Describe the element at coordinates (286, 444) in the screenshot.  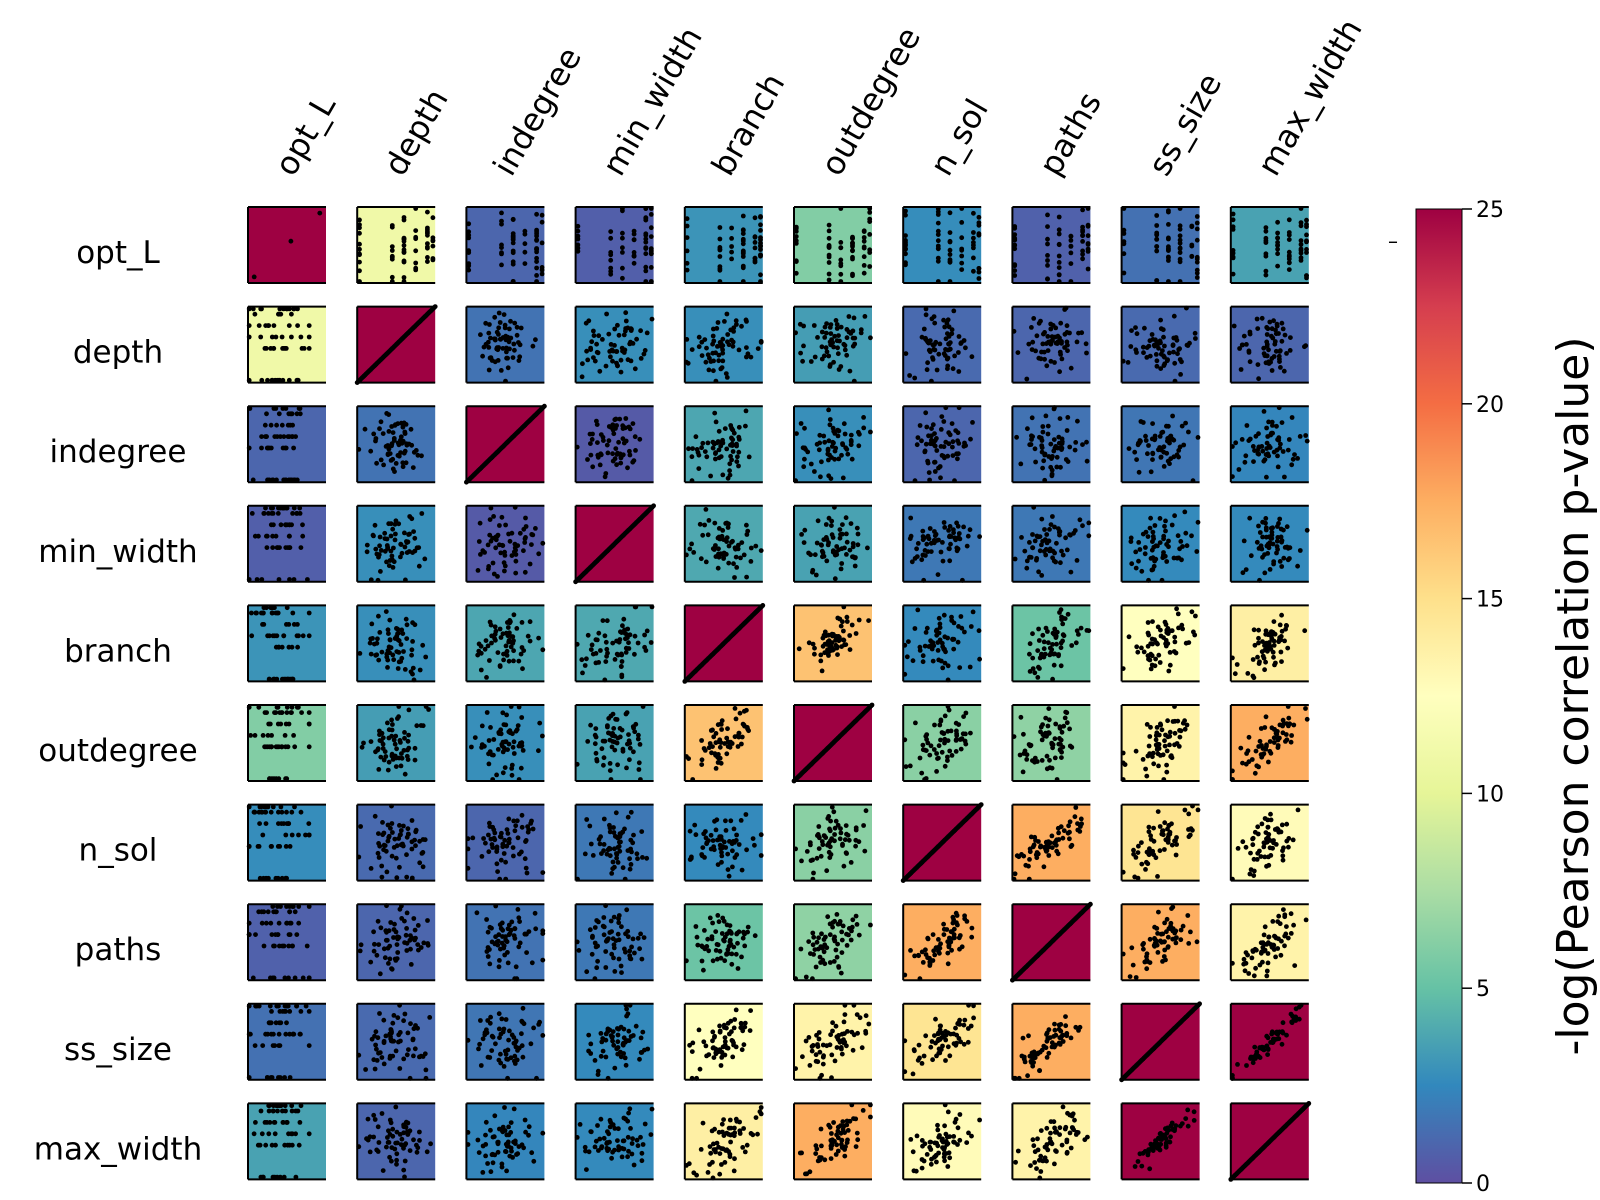
I see `cell-indegree-opt_L` at that location.